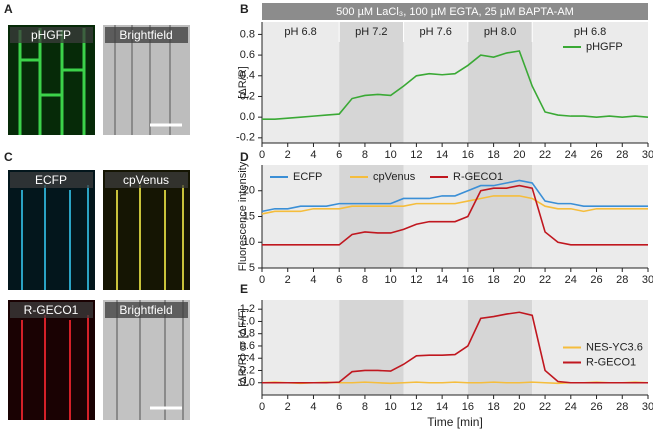  What do you see at coordinates (500, 32) in the screenshot?
I see `ph-label: pH 8.0` at bounding box center [500, 32].